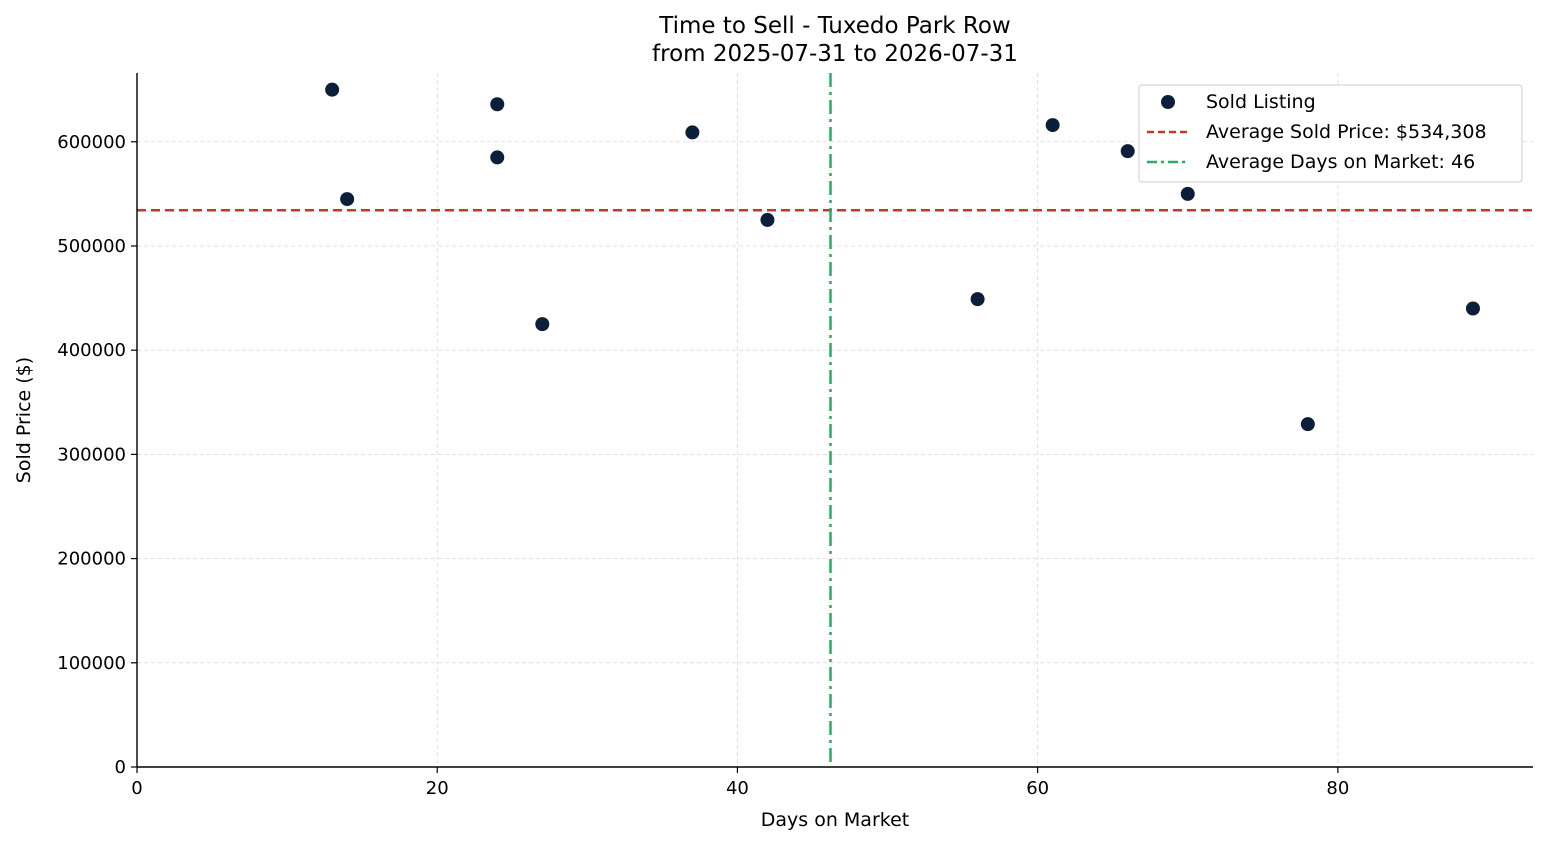 This screenshot has width=1547, height=845. I want to click on chart-subtitle: from 2025-07-31 to 2026-07-31, so click(835, 54).